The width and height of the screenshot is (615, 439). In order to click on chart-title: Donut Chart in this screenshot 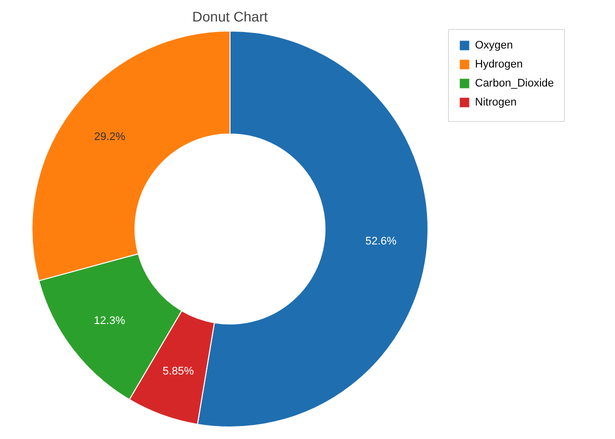, I will do `click(230, 16)`.